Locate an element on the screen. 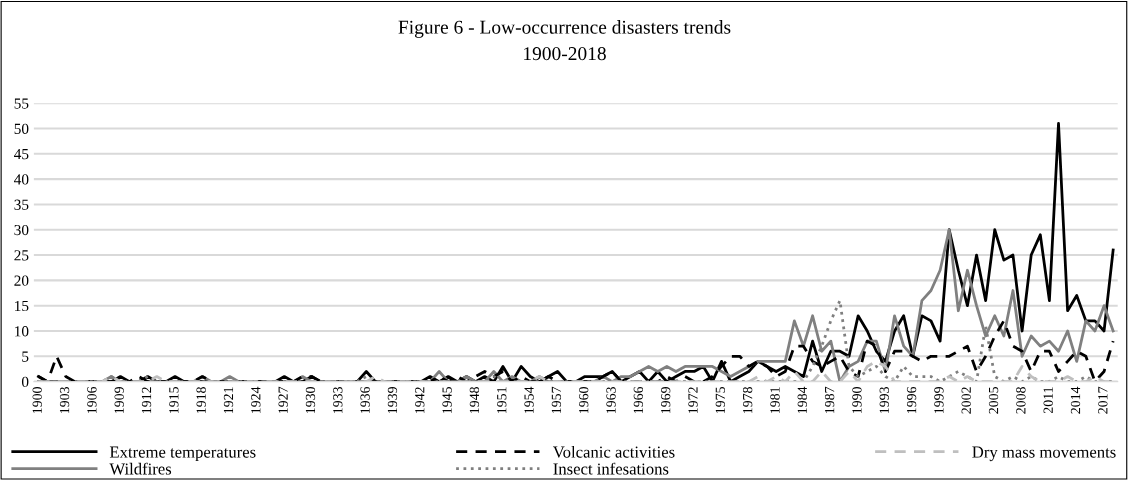  y-tick-label: 55 is located at coordinates (21, 103).